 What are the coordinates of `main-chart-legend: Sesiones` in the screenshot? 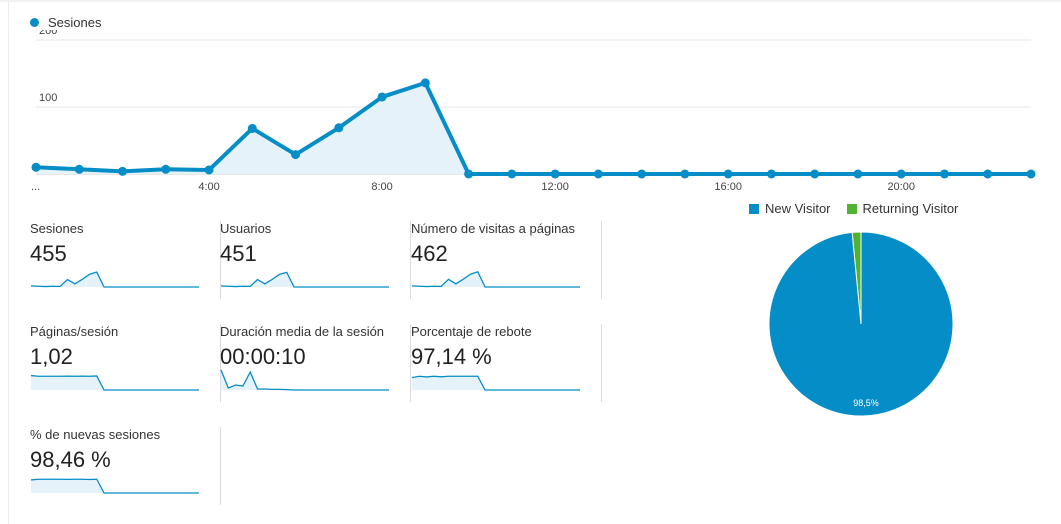 It's located at (65, 22).